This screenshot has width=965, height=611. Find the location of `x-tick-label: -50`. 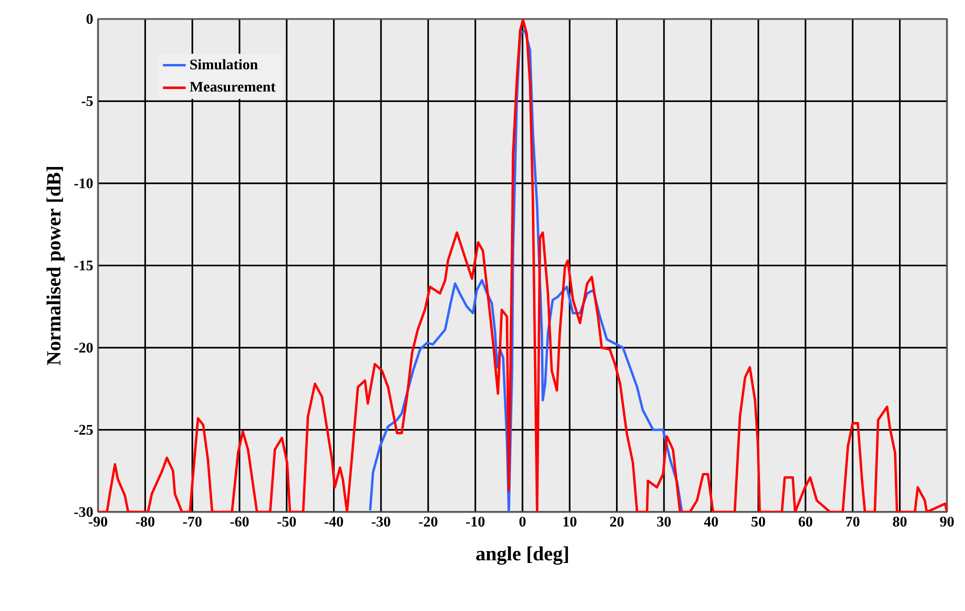

x-tick-label: -50 is located at coordinates (286, 521).